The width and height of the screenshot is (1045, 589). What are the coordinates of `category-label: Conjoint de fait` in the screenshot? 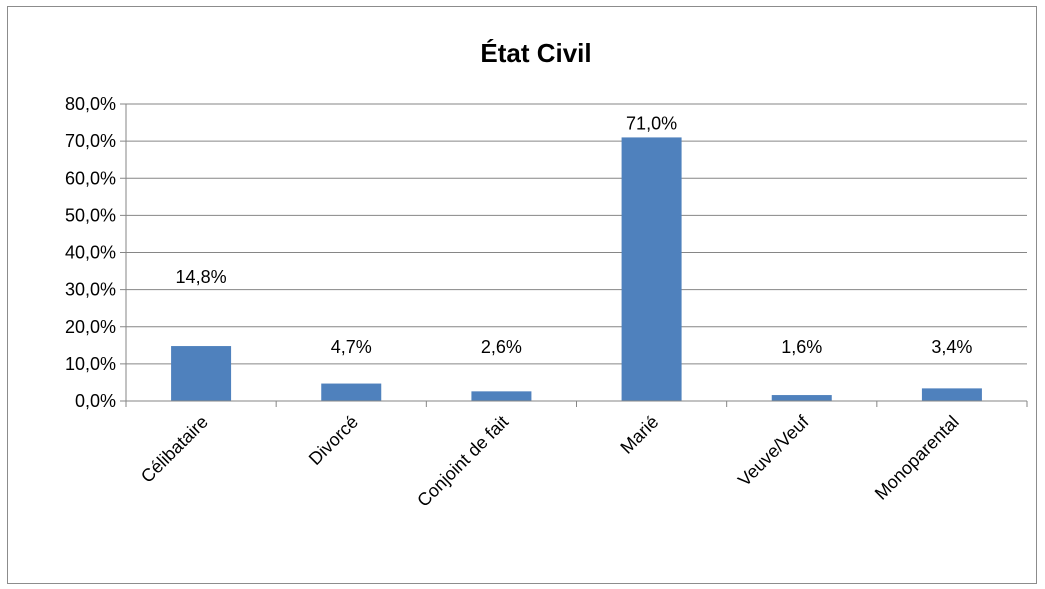 It's located at (462, 461).